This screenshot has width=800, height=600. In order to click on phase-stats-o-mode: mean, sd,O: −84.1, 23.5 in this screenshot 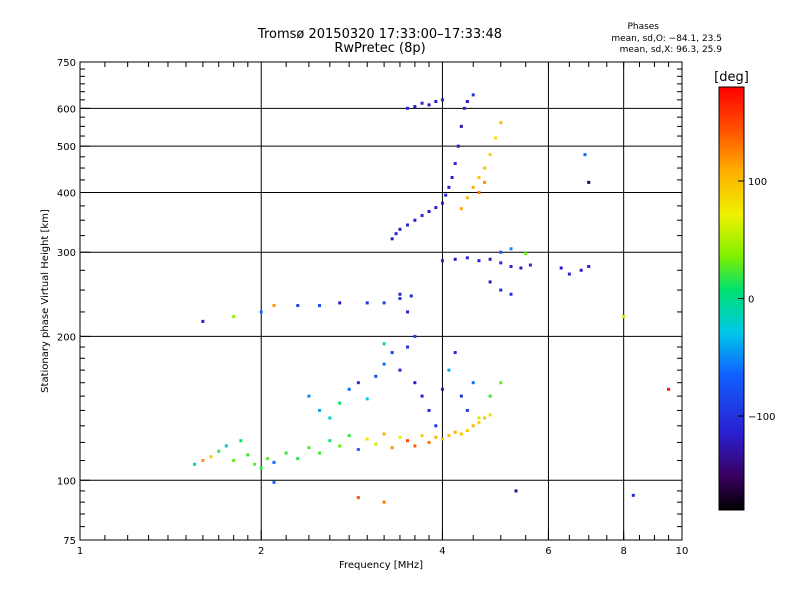, I will do `click(666, 39)`.